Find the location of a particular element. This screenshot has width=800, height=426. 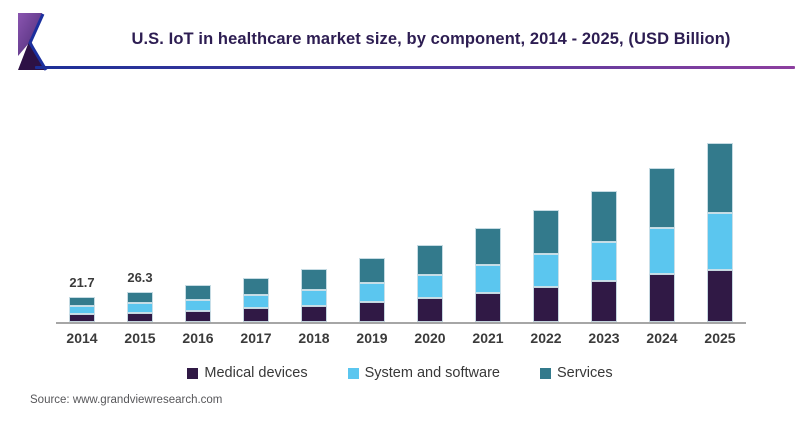

legend-swatch-system-and-software is located at coordinates (353, 373).